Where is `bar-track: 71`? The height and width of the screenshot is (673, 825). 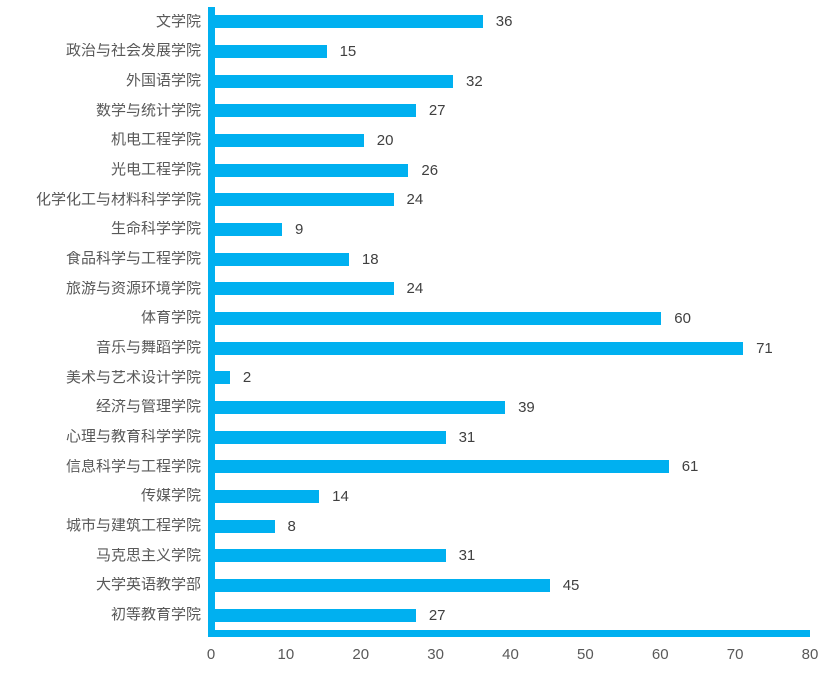
bar-track: 71 is located at coordinates (509, 348).